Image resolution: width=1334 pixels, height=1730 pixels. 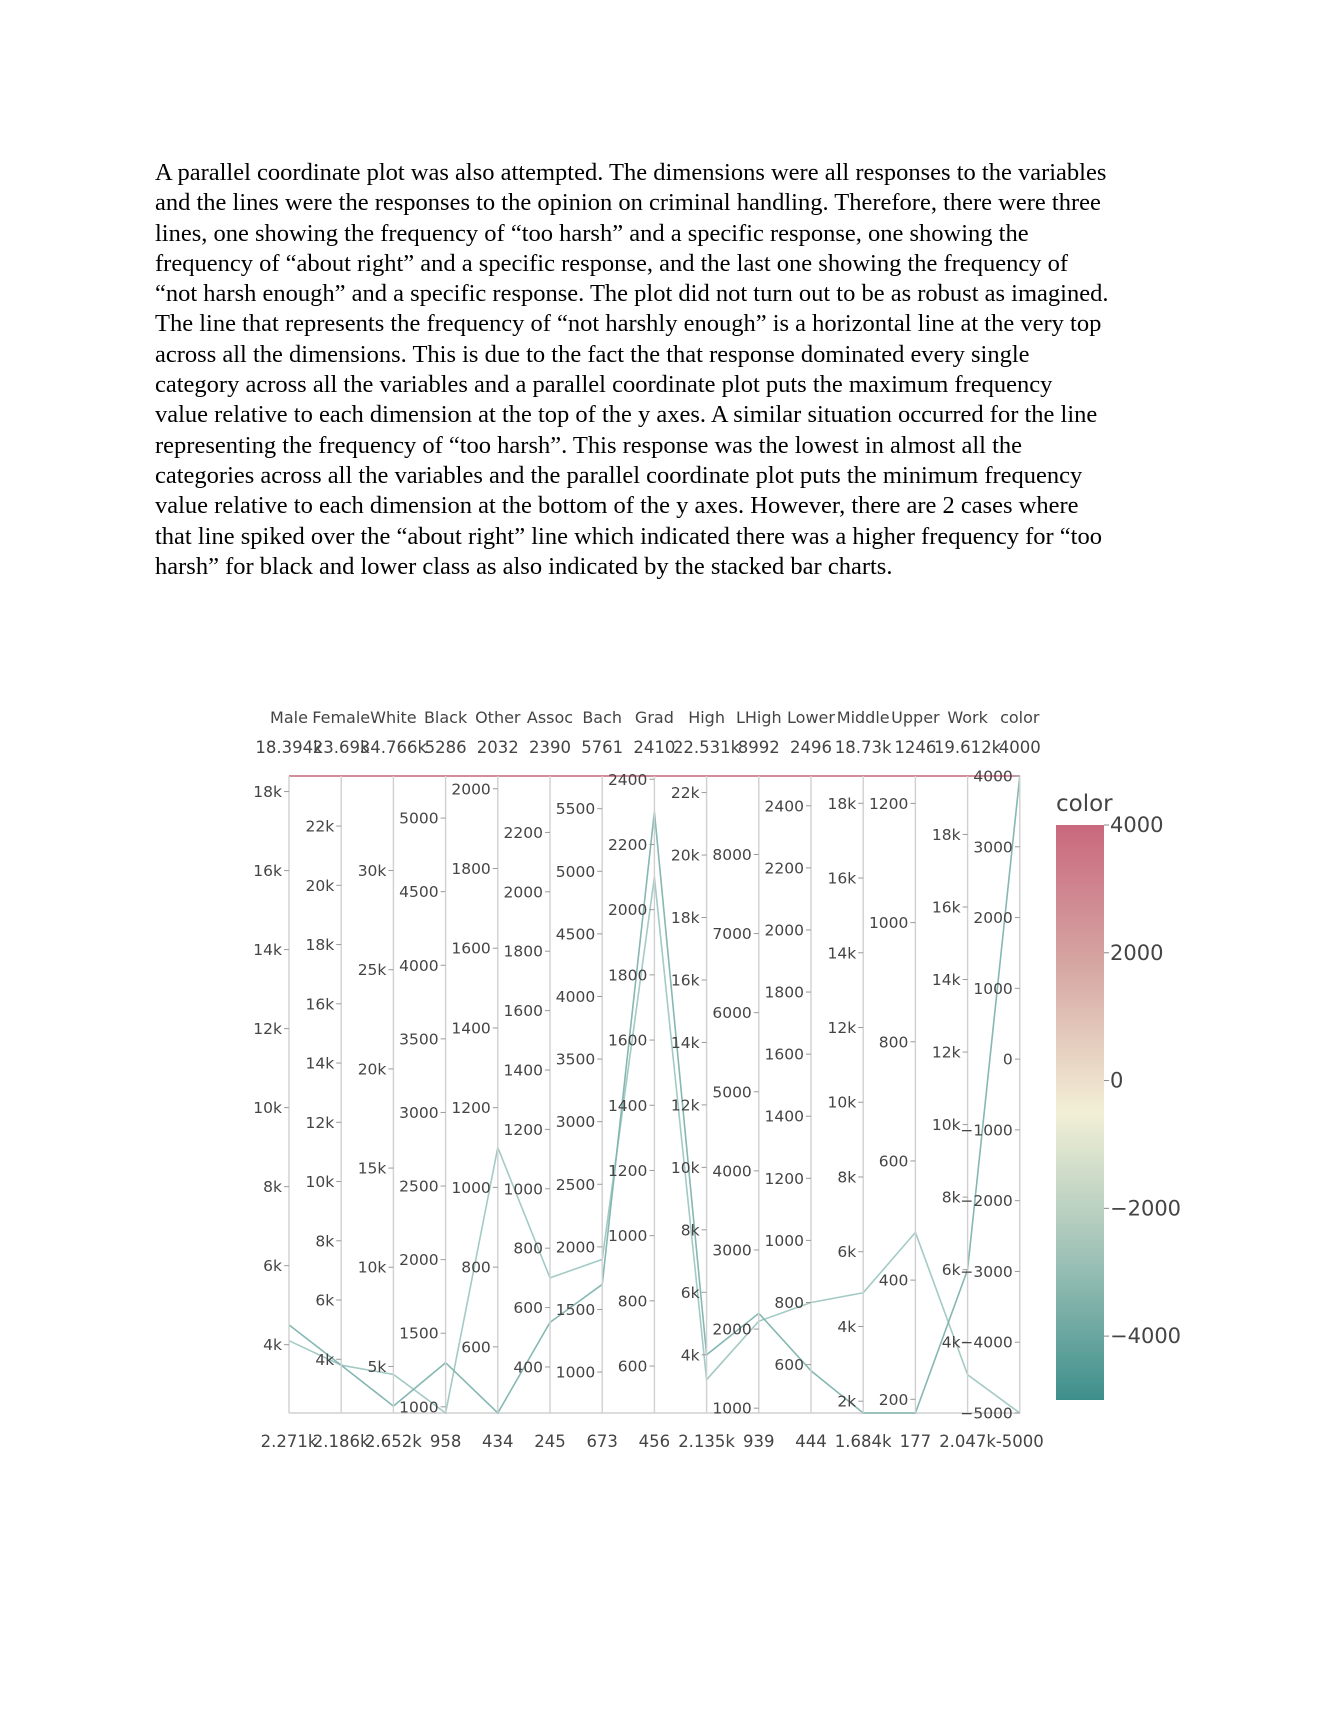 I want to click on dimension-label: Male, so click(x=289, y=717).